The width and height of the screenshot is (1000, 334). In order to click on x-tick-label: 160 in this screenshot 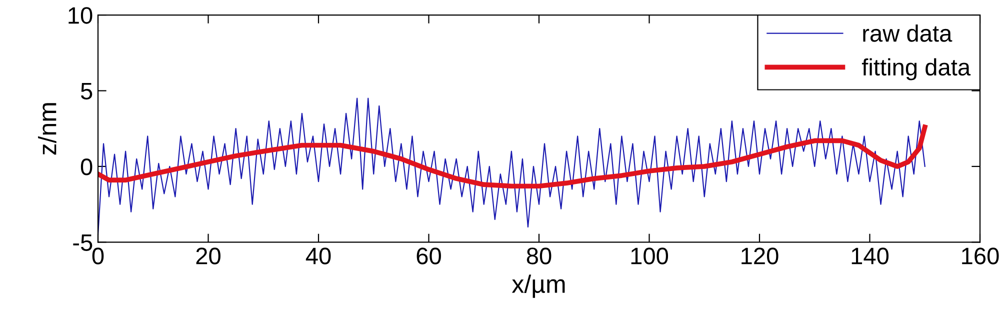, I will do `click(980, 256)`.